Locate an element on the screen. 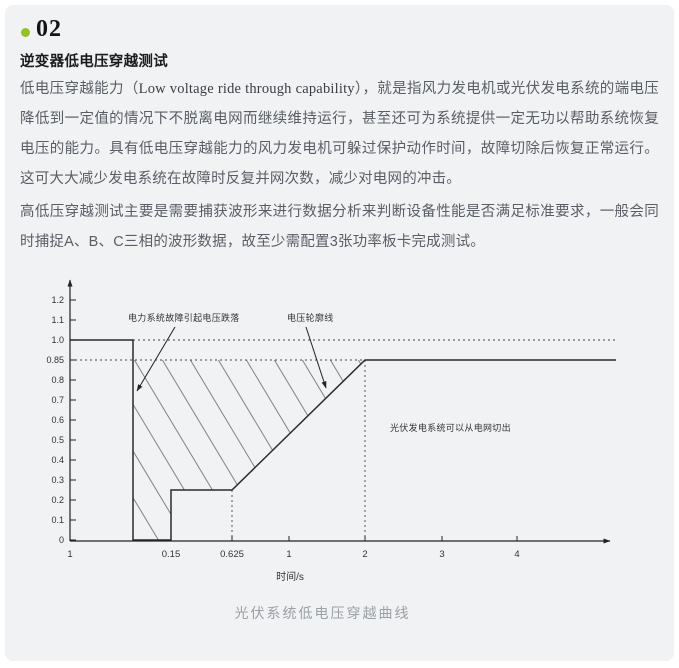 Image resolution: width=679 pixels, height=668 pixels. x-axis-label: 时间/s is located at coordinates (290, 576).